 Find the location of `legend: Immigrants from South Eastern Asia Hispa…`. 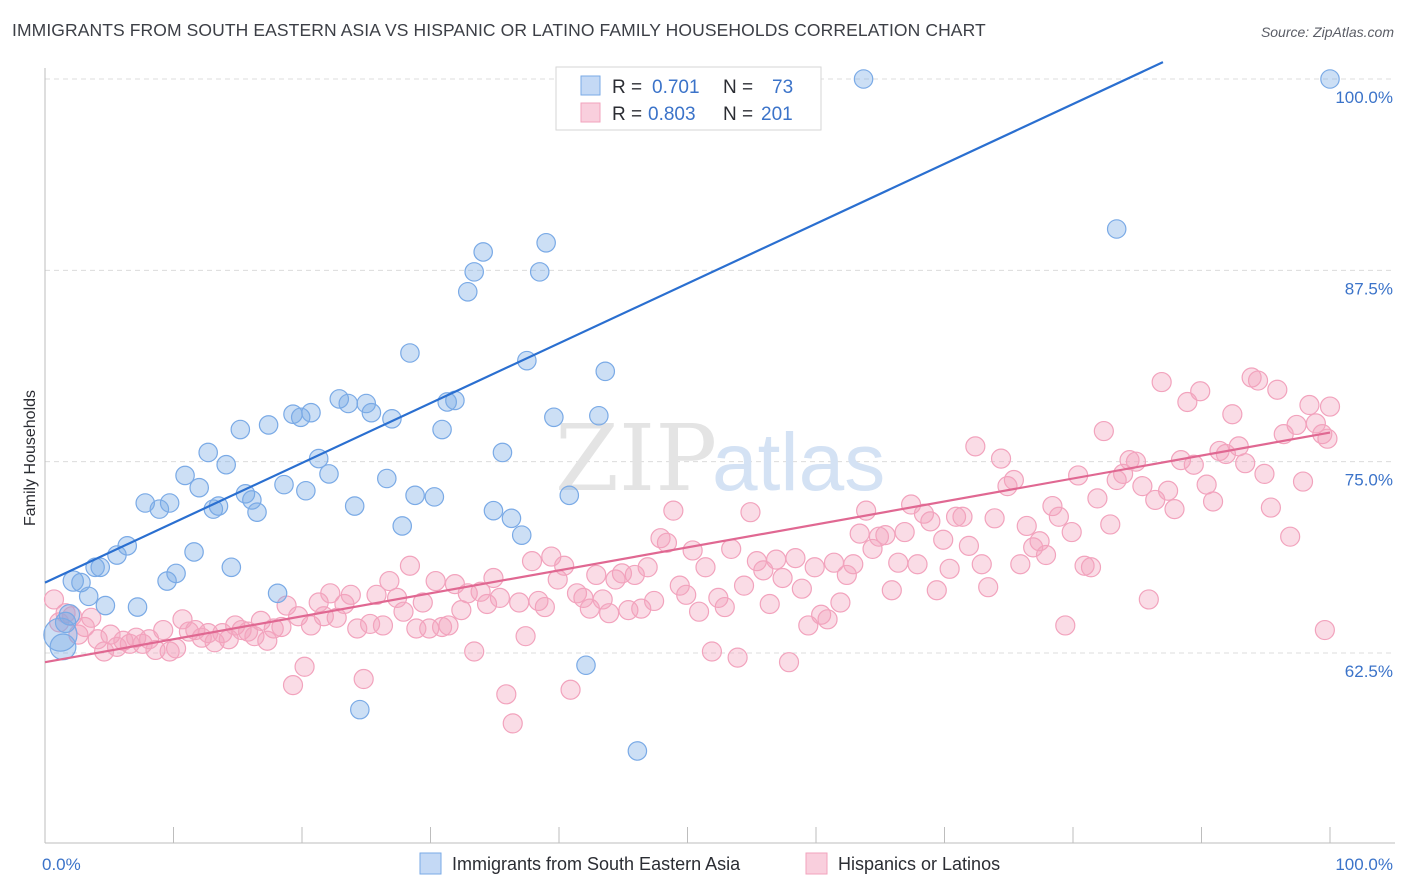

legend: Immigrants from South Eastern Asia Hispa… is located at coordinates (709, 863).